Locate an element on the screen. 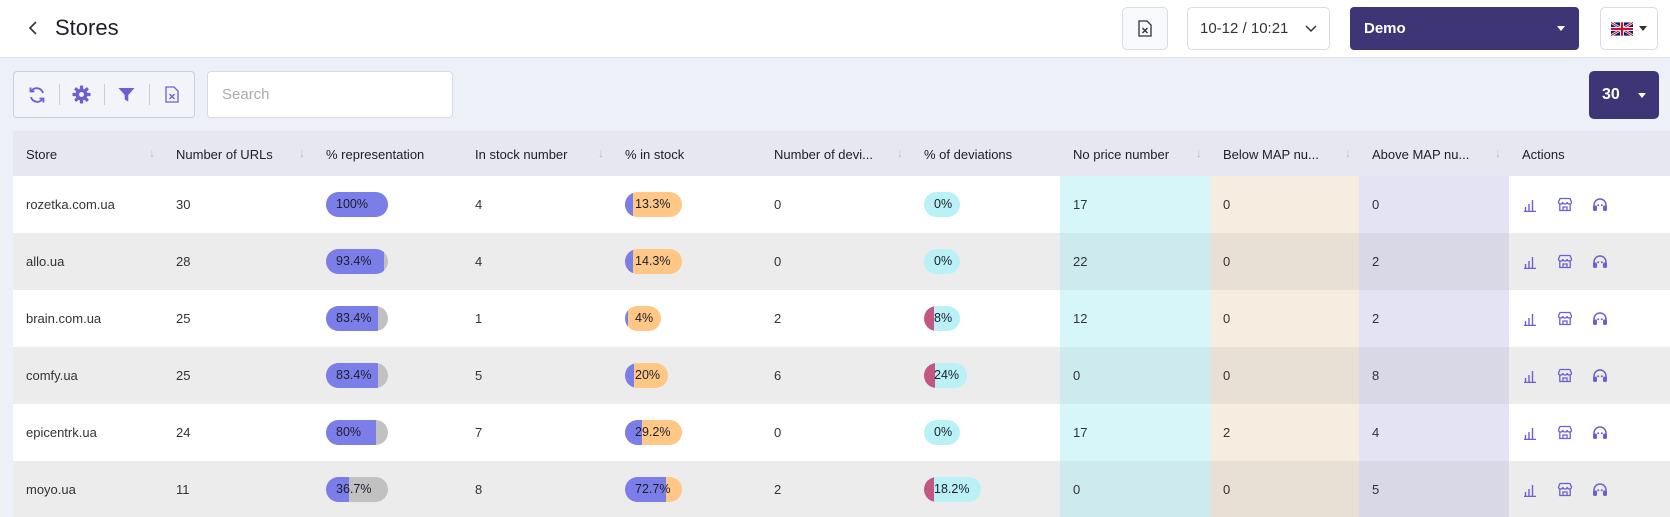  column-header-representation: % representation is located at coordinates (387, 153).